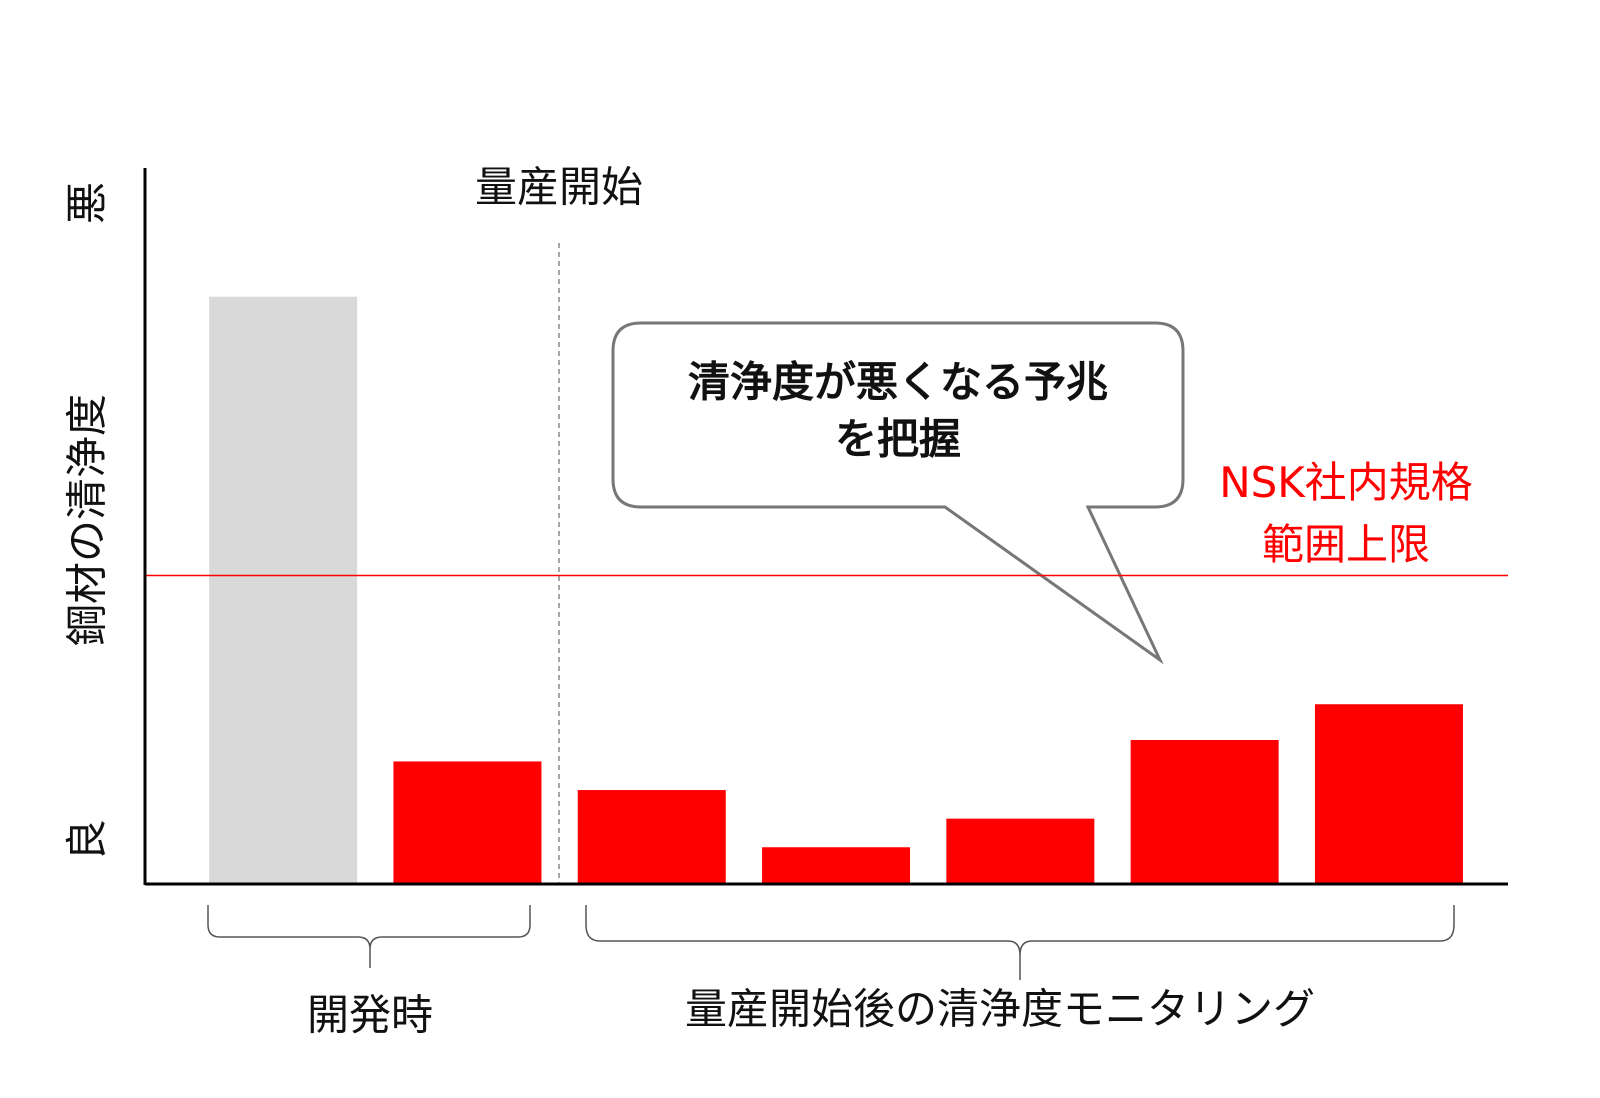 The height and width of the screenshot is (1098, 1600). I want to click on y-axis-label: 鋼材の清浄度, so click(87, 520).